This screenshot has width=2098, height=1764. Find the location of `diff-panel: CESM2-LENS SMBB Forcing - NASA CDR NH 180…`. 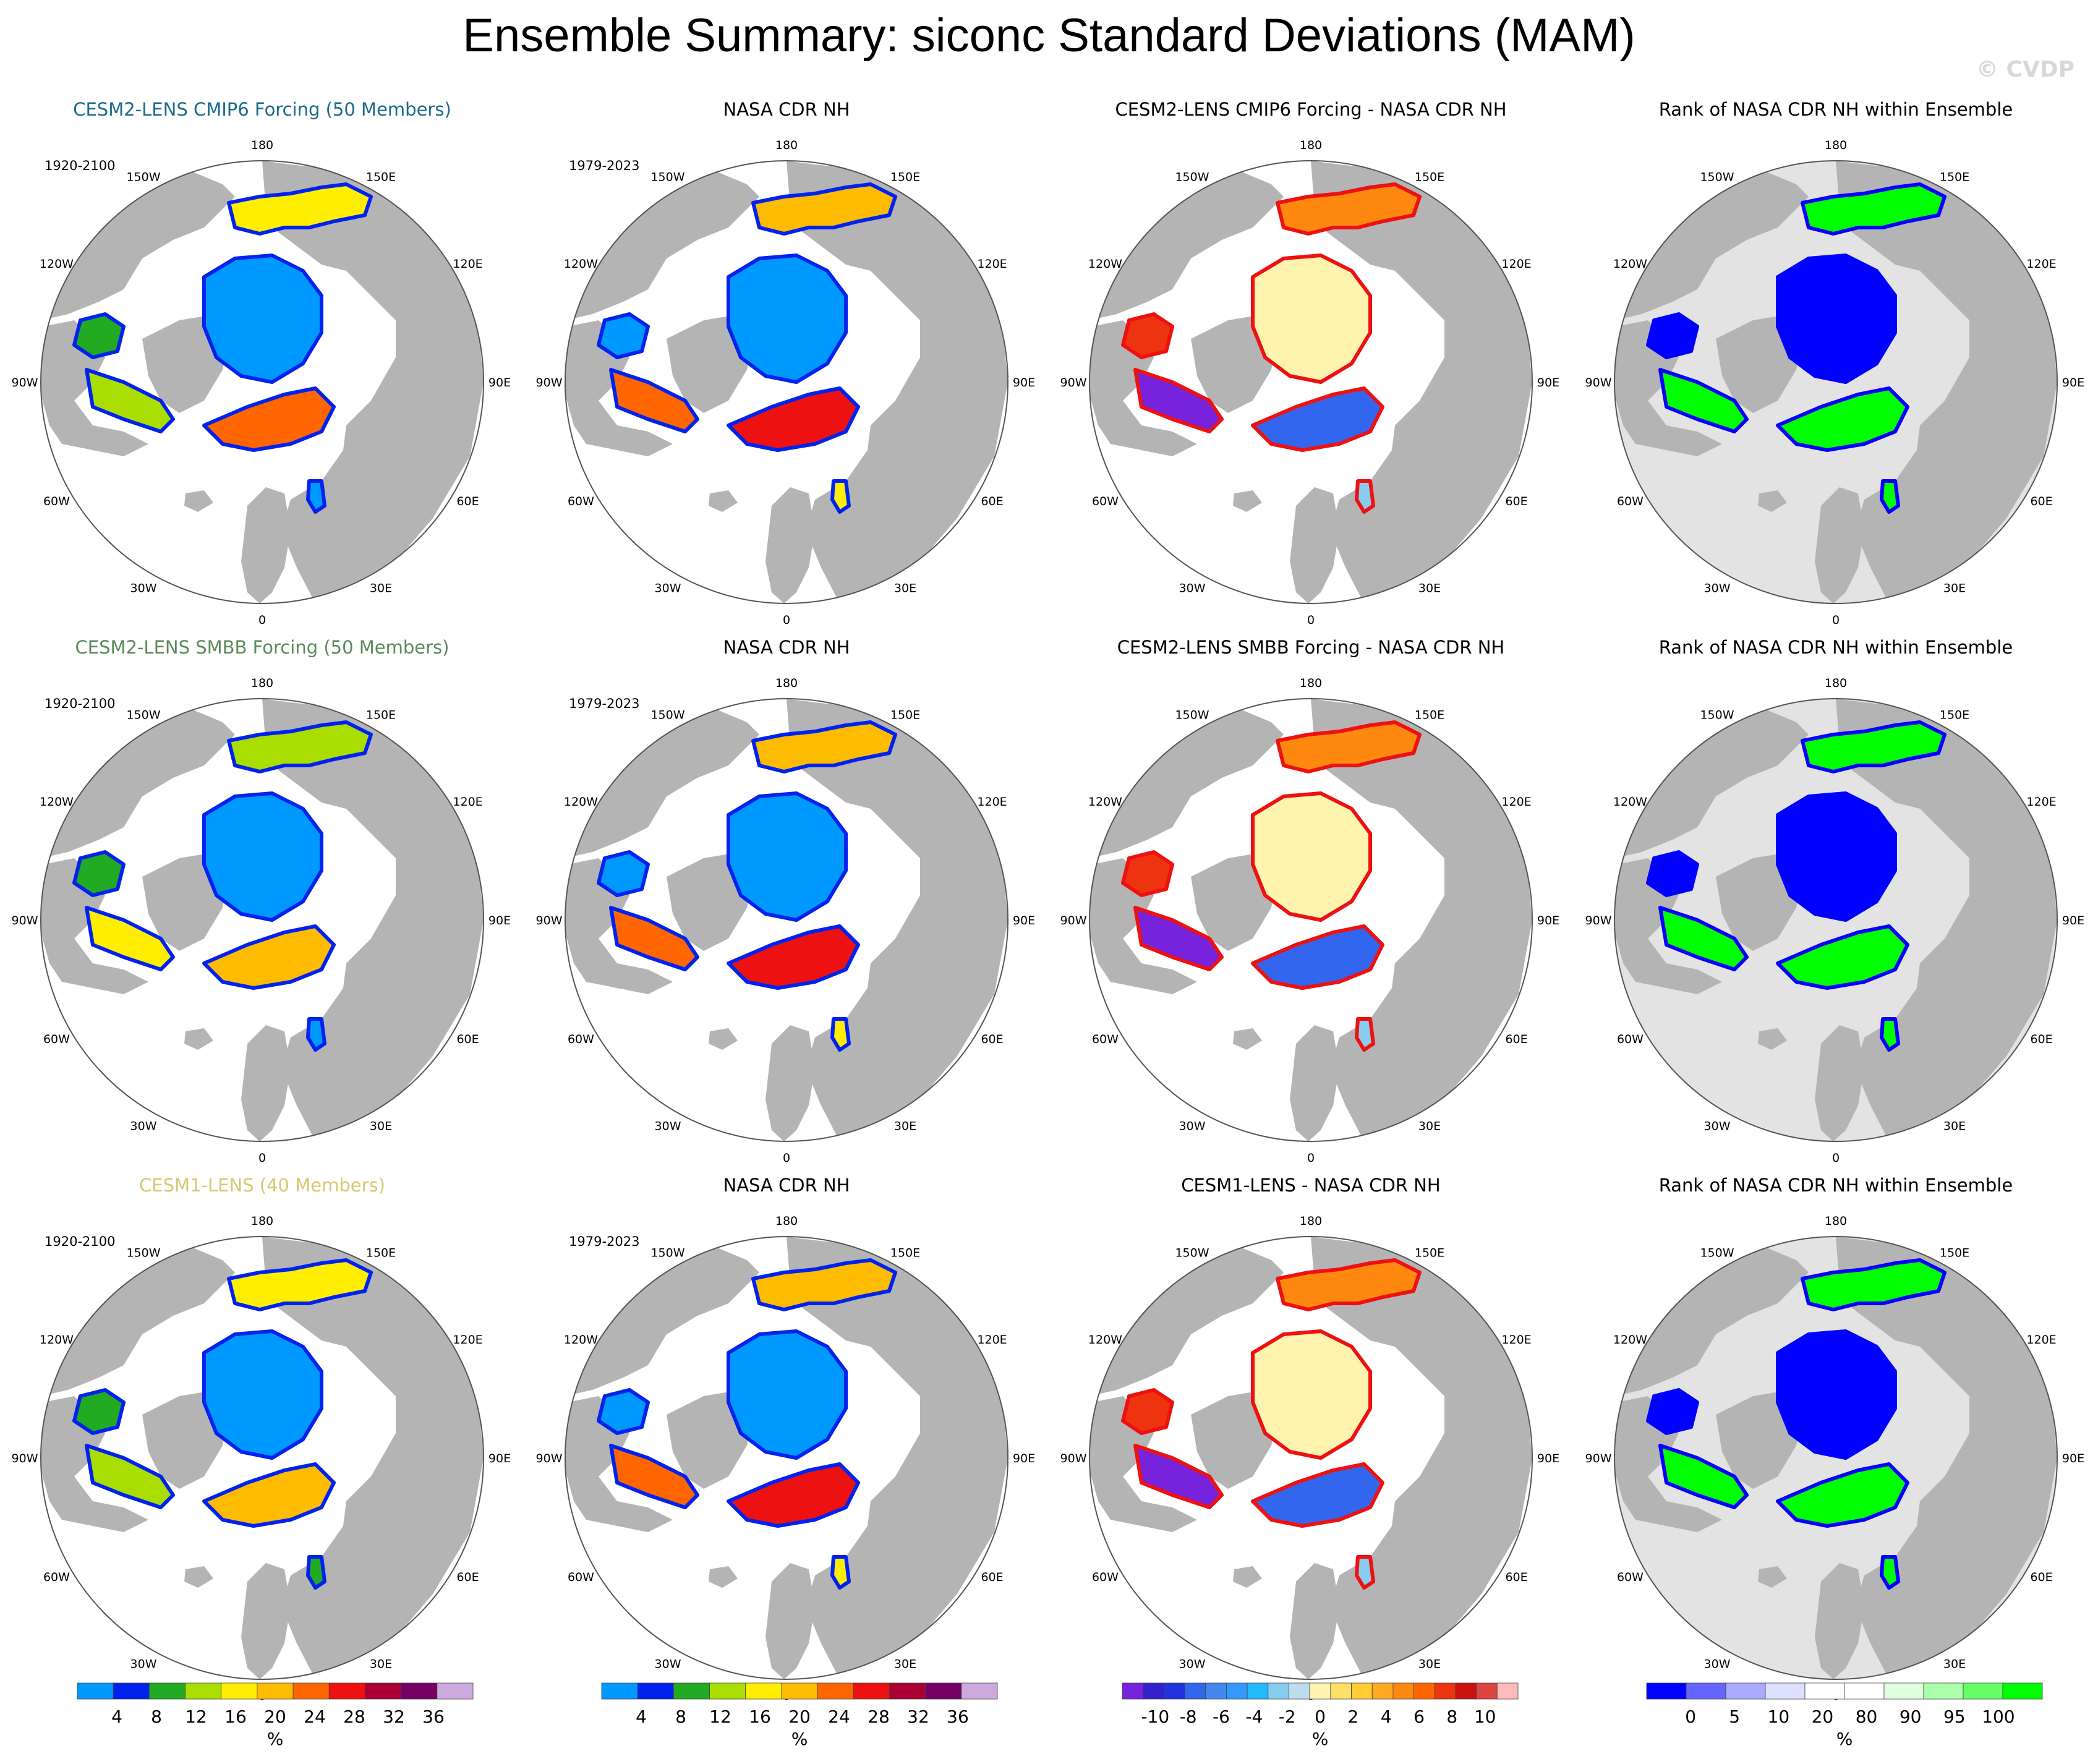

diff-panel: CESM2-LENS SMBB Forcing - NASA CDR NH 180… is located at coordinates (1311, 909).